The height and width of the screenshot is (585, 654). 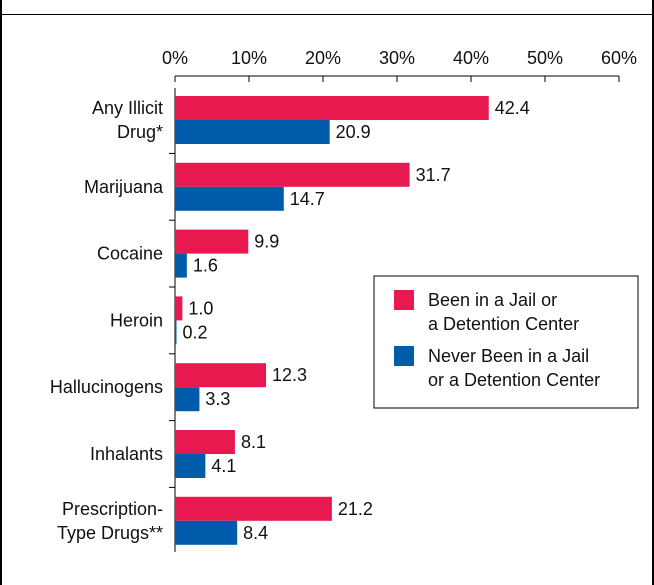 I want to click on x-tick-label: 0%, so click(x=175, y=58).